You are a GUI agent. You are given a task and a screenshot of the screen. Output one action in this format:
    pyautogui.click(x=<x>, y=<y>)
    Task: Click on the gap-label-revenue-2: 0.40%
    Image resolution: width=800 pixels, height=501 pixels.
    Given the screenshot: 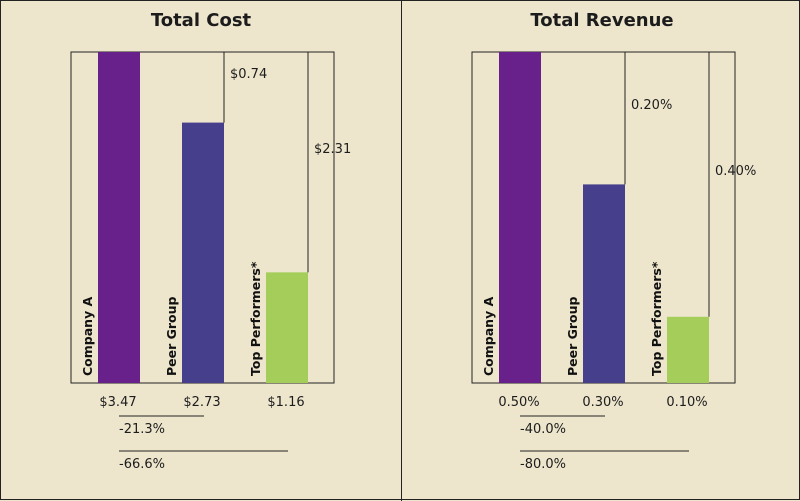 What is the action you would take?
    pyautogui.click(x=735, y=171)
    